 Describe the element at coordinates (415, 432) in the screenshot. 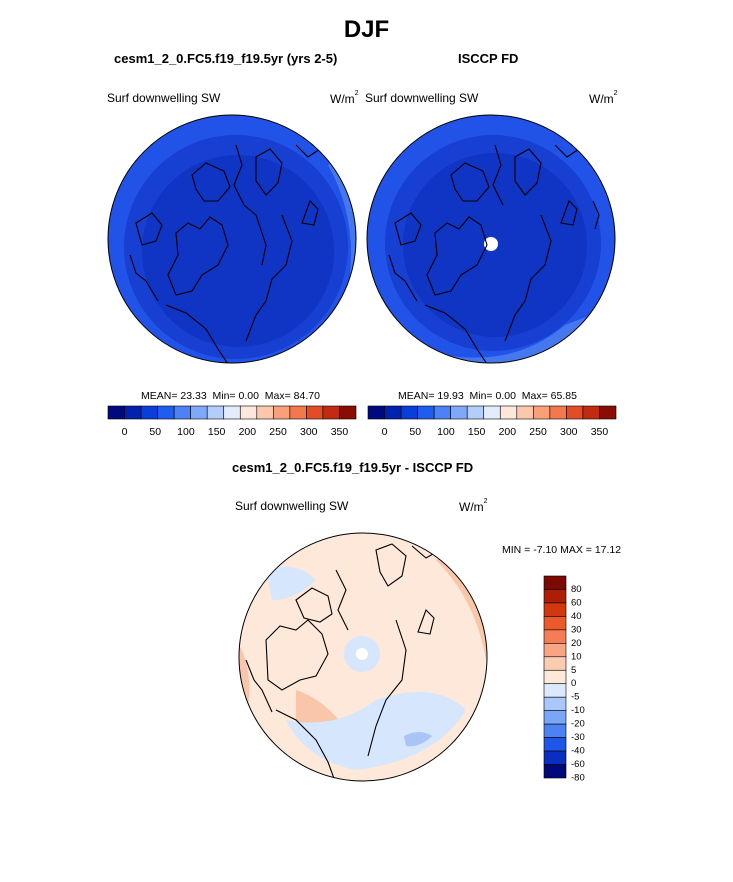

I see `obs-colorbar-tick-label: 50` at that location.